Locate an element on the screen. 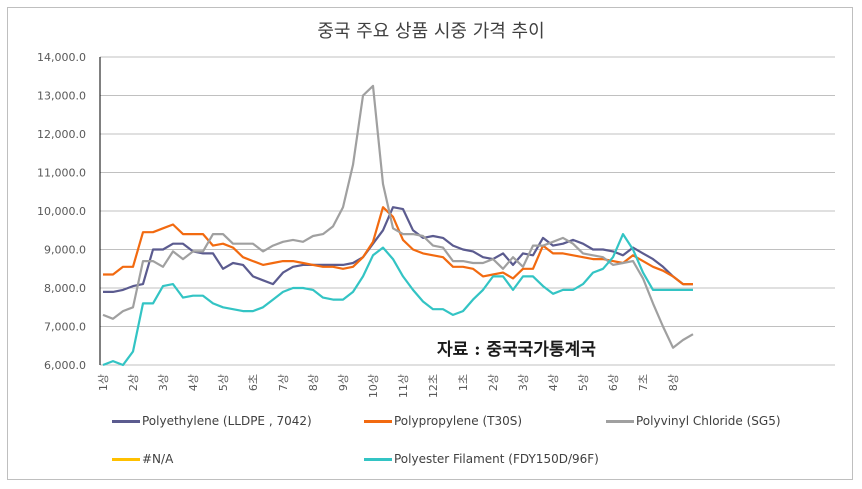 The image size is (862, 489). legend-item: Polyethylene (LLDPE , 7042) is located at coordinates (212, 421).